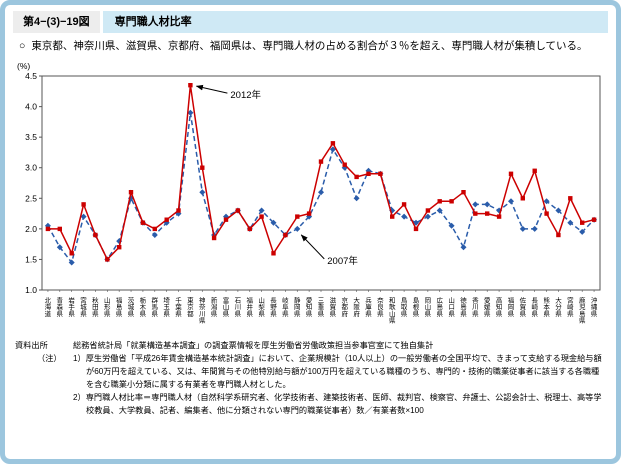 The width and height of the screenshot is (621, 464). Describe the element at coordinates (119, 306) in the screenshot. I see `x-tick-label: 福島県` at that location.